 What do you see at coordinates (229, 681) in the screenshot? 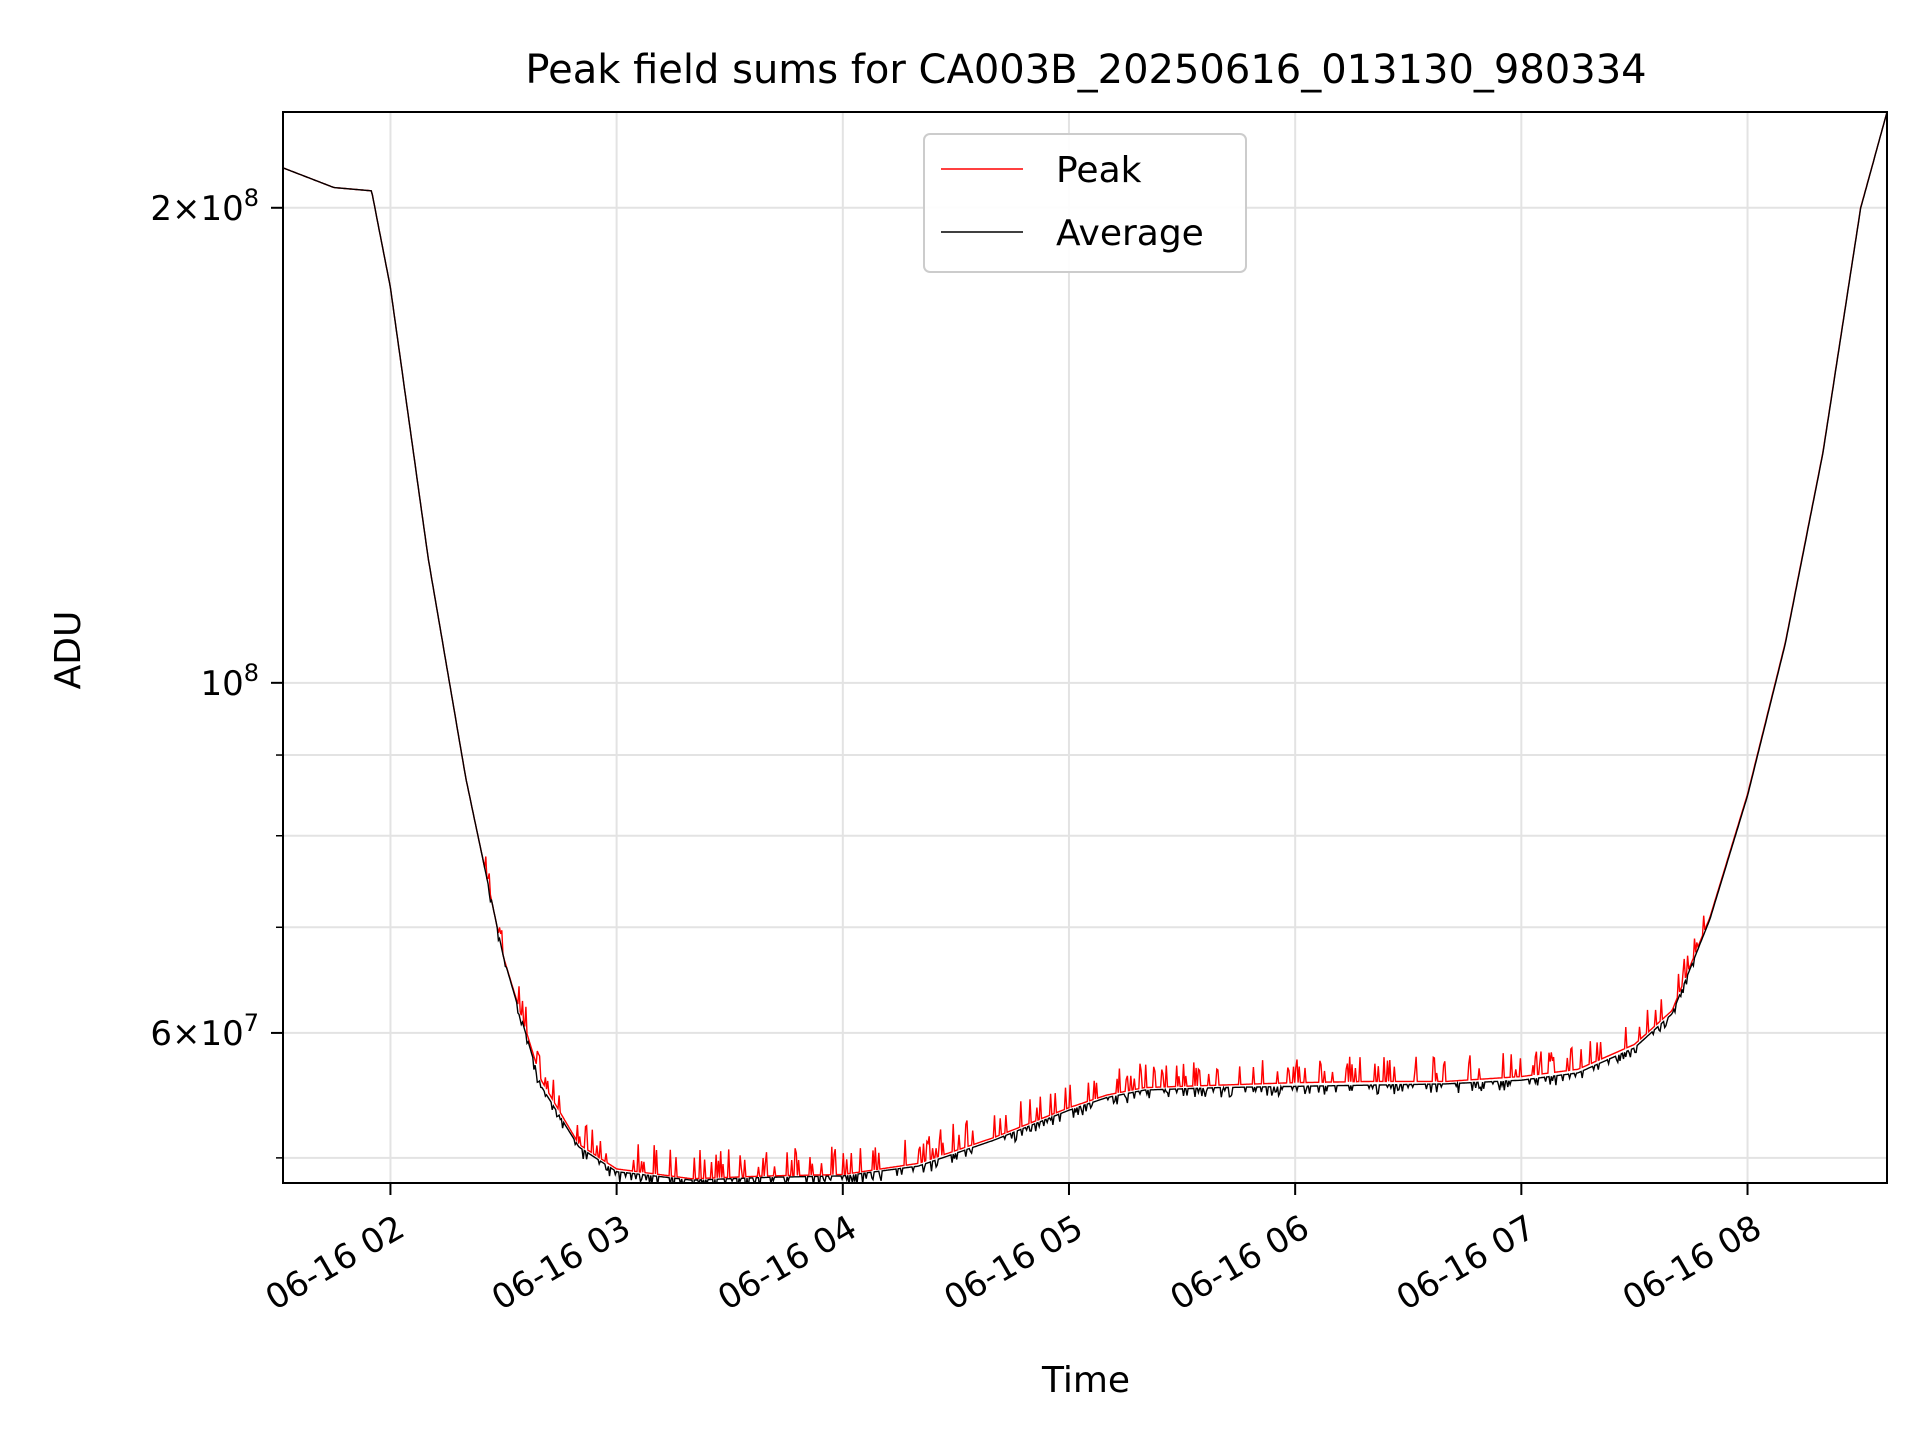
I see `y-tick-label: 108` at bounding box center [229, 681].